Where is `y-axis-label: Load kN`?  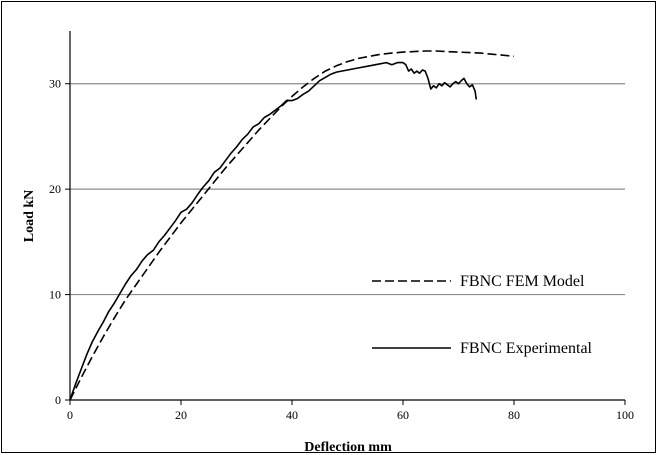
y-axis-label: Load kN is located at coordinates (29, 216).